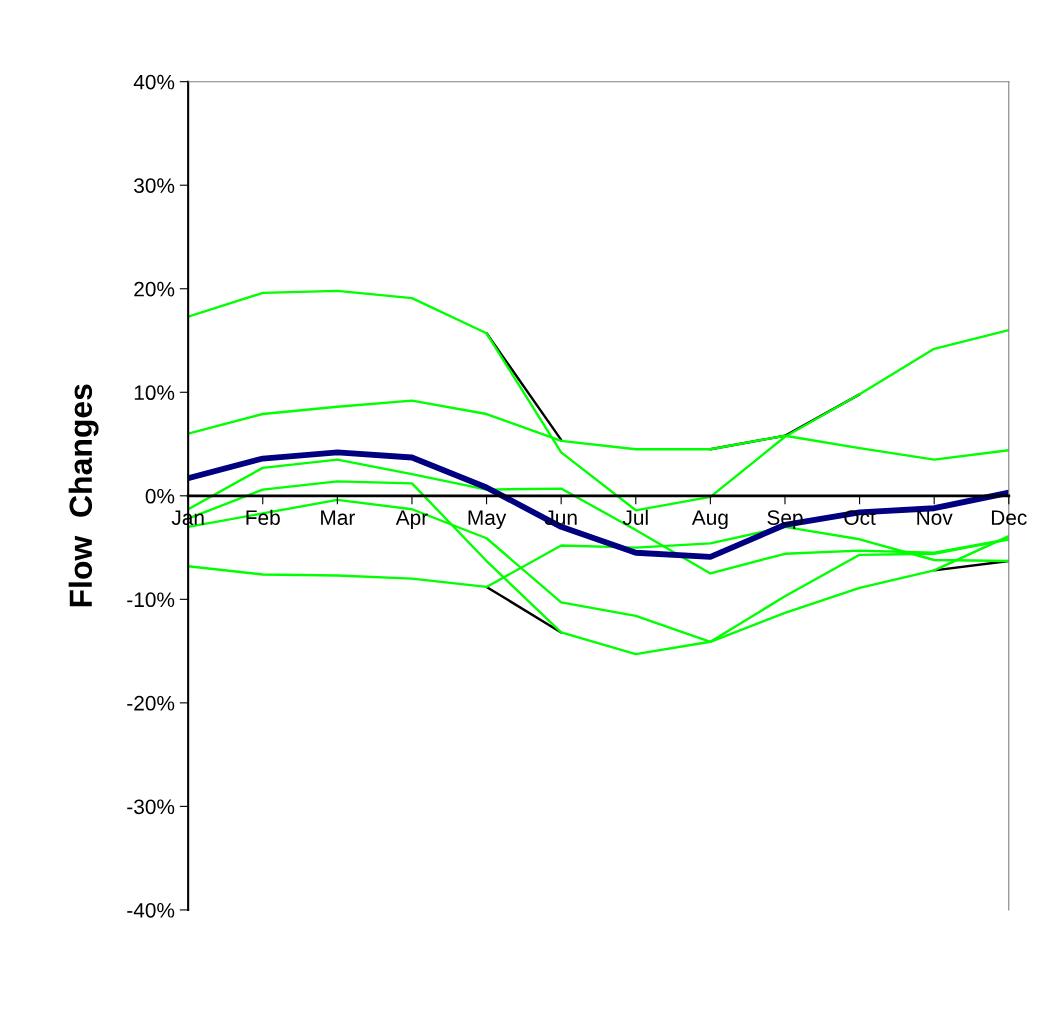 The width and height of the screenshot is (1063, 1034). What do you see at coordinates (151, 600) in the screenshot?
I see `y-tick-label: -10%` at bounding box center [151, 600].